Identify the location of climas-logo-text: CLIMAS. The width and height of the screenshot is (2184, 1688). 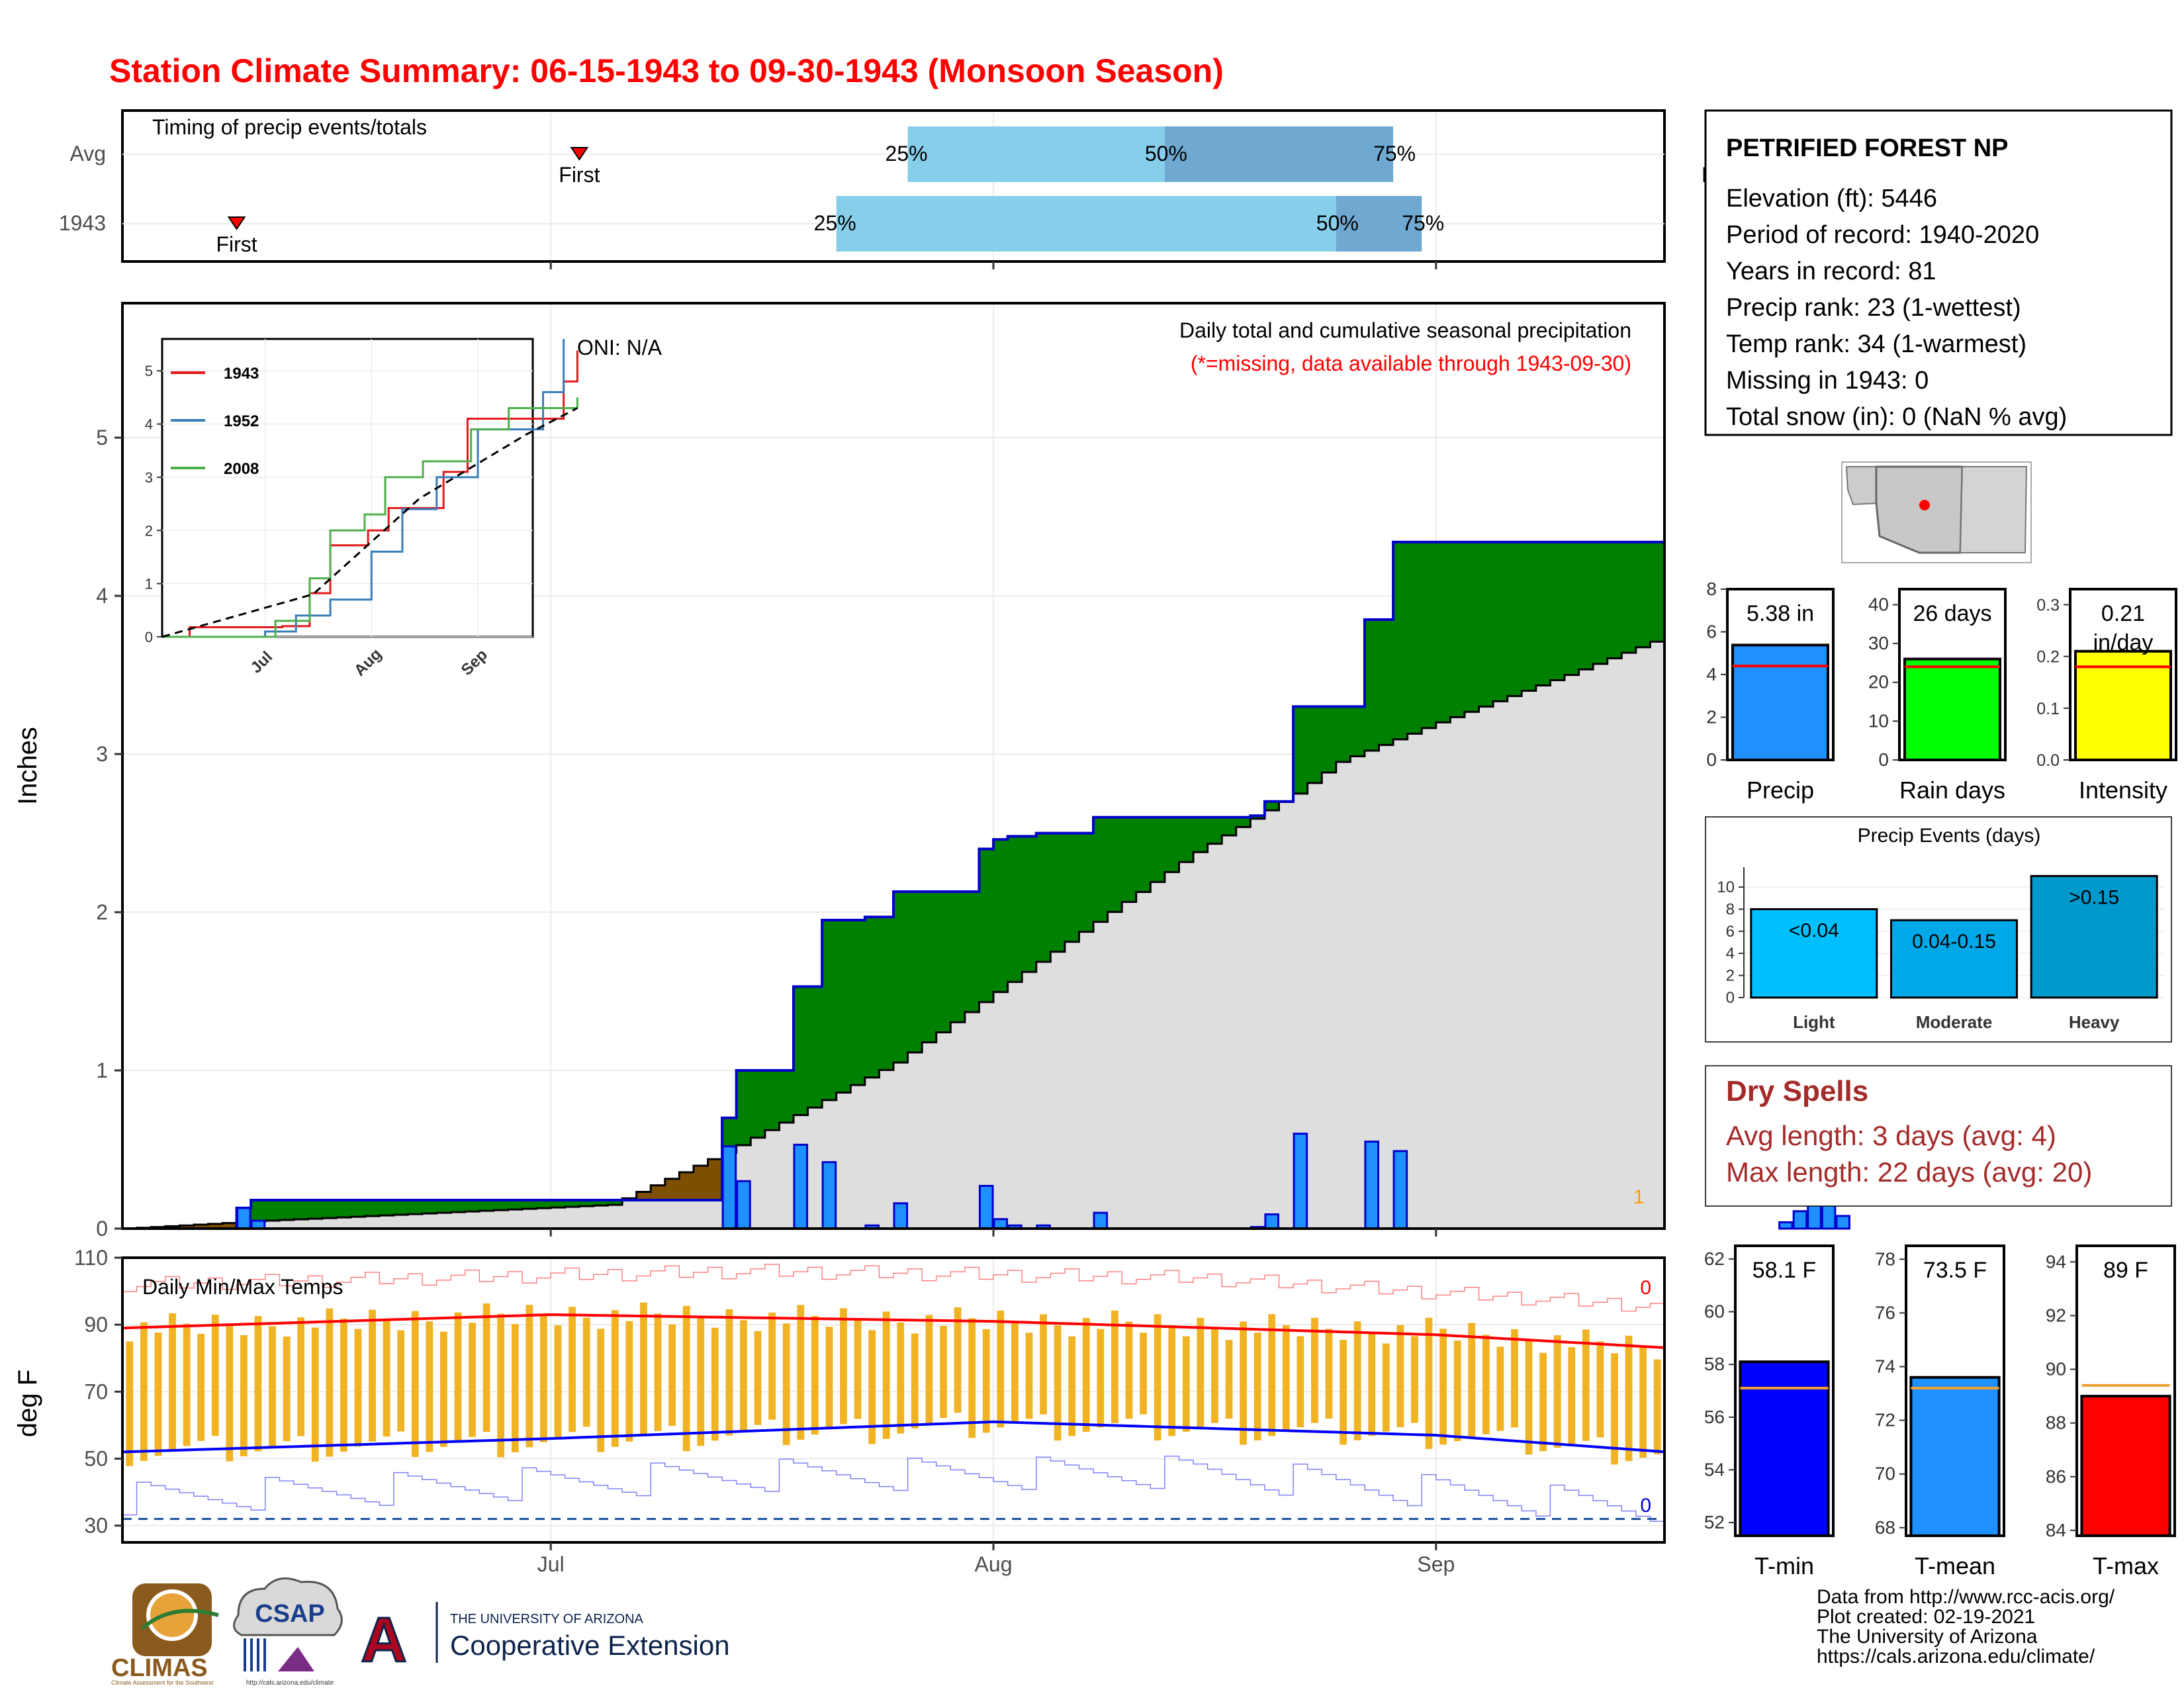
(159, 1668).